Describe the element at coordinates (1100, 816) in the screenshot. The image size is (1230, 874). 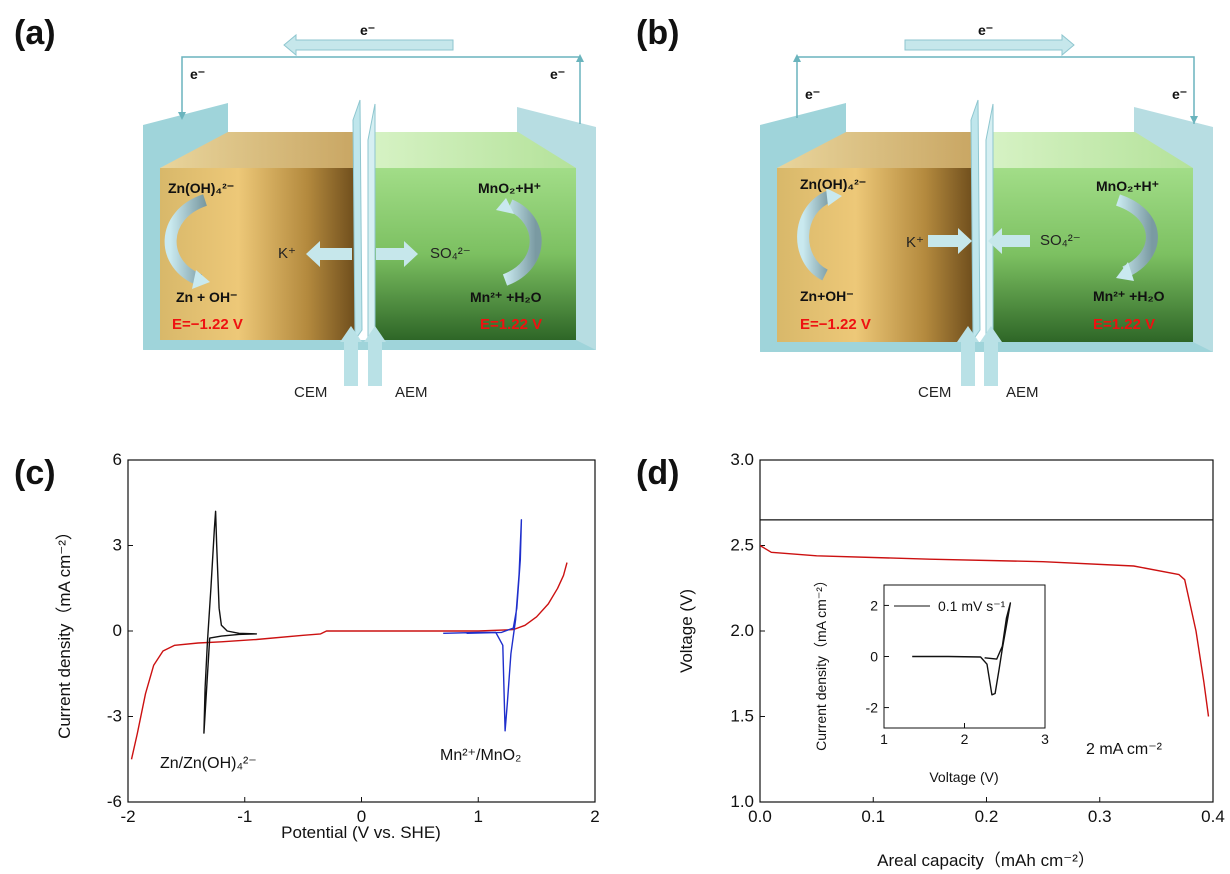
I see `d-x-tick-label: 0.3` at that location.